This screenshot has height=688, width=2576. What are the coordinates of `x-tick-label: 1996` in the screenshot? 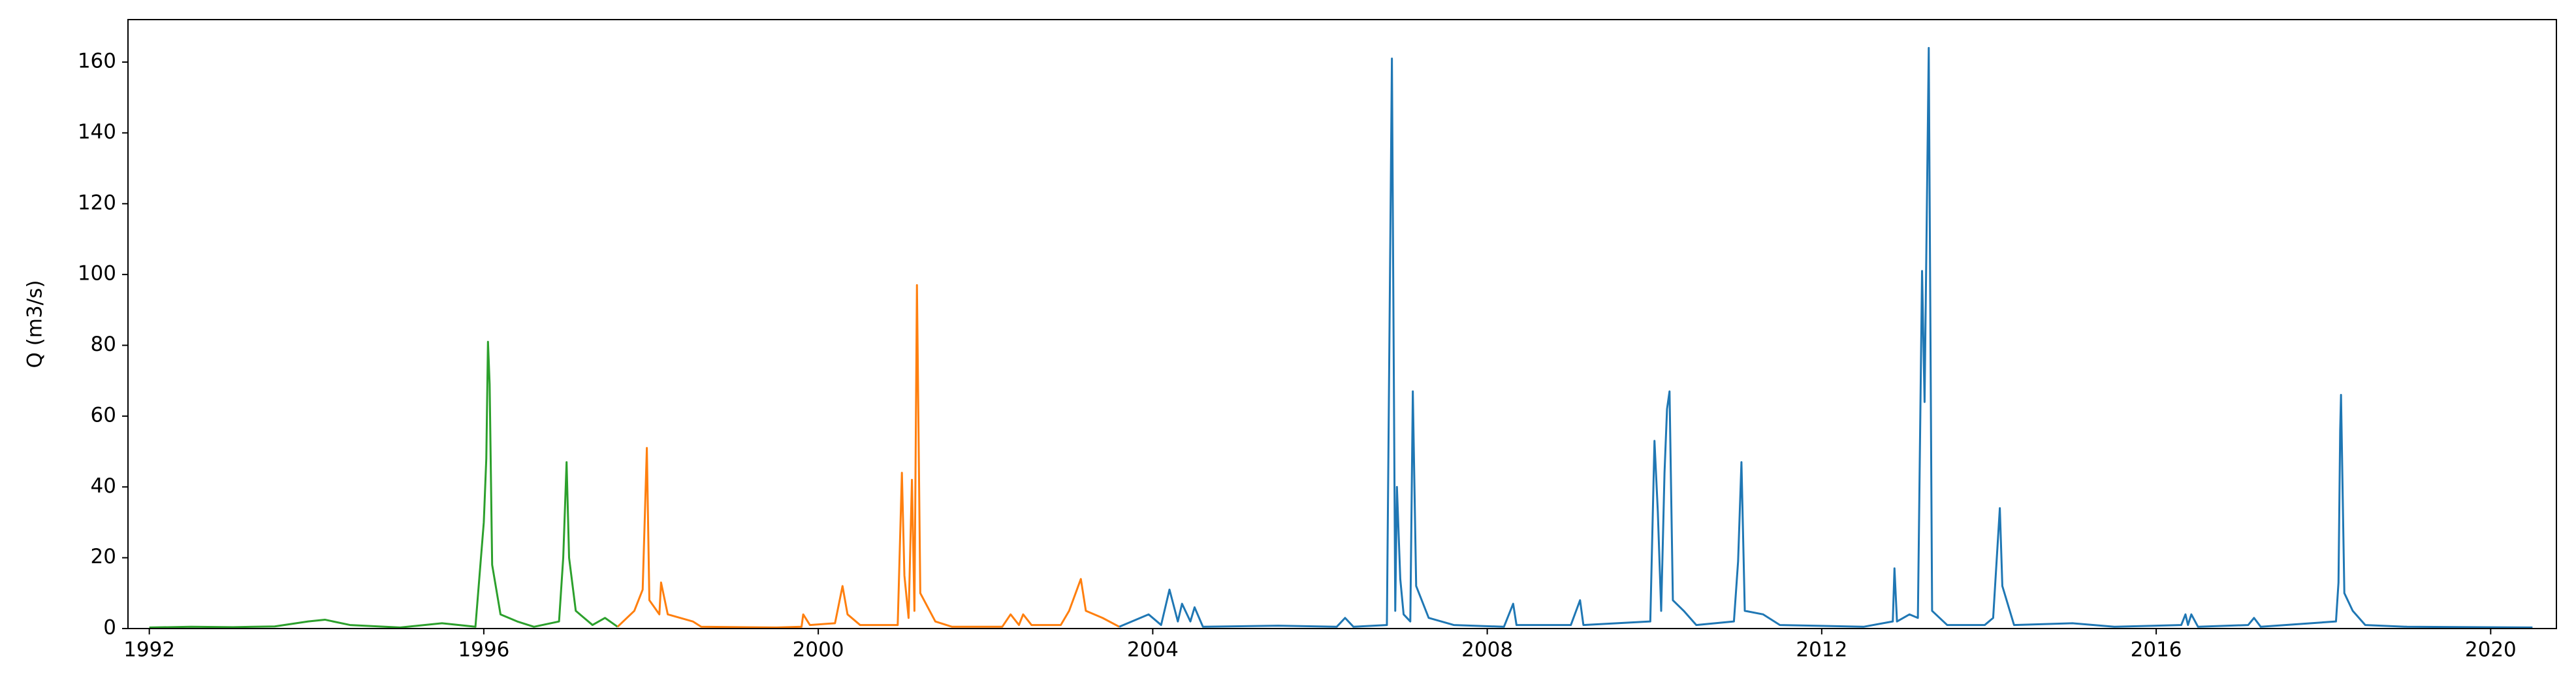 It's located at (483, 650).